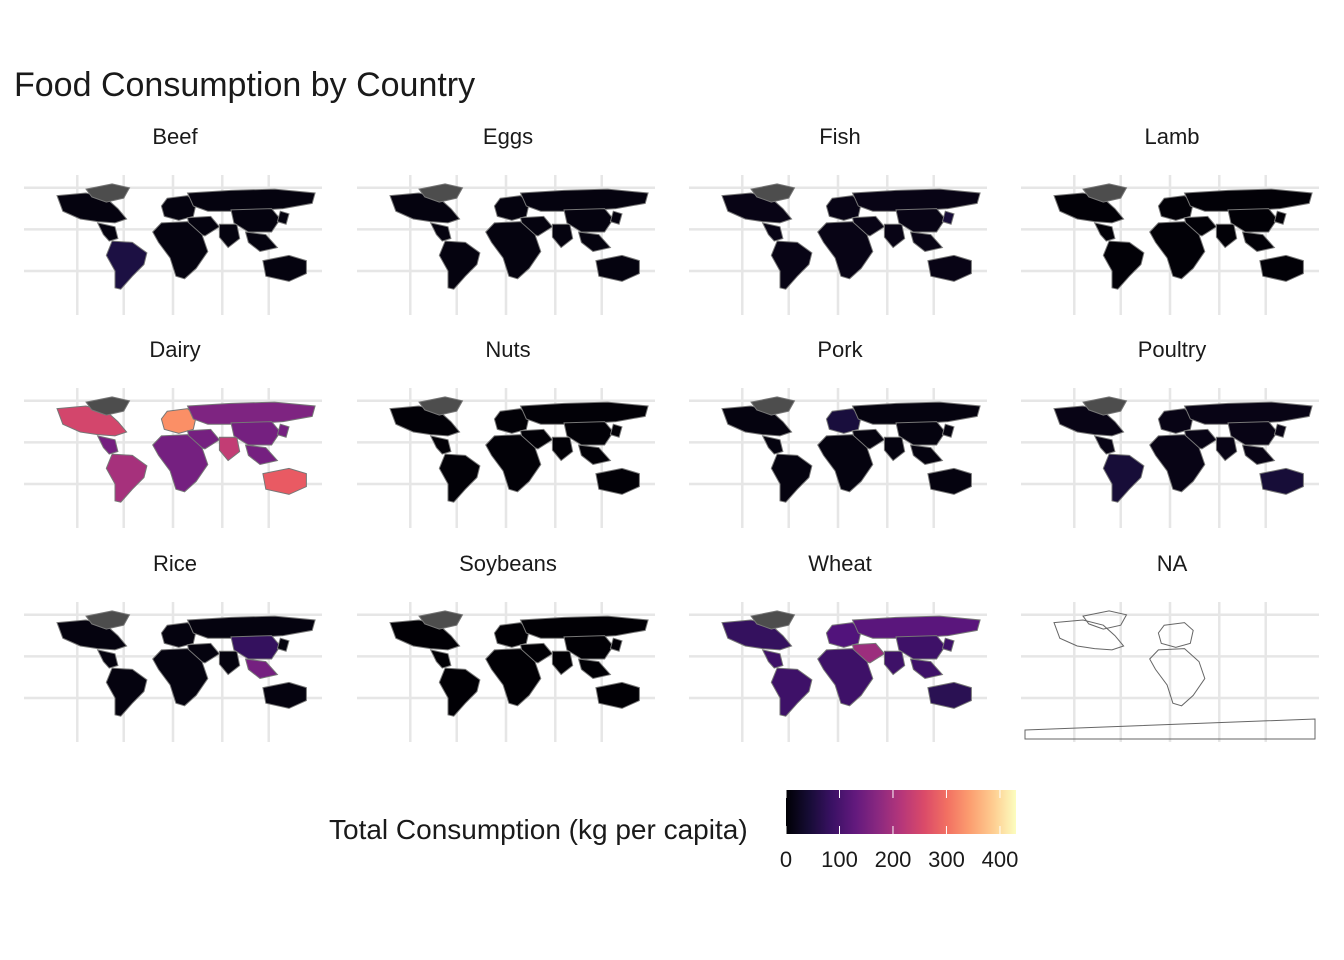 The height and width of the screenshot is (960, 1344). What do you see at coordinates (840, 136) in the screenshot?
I see `facet-label: Fish` at bounding box center [840, 136].